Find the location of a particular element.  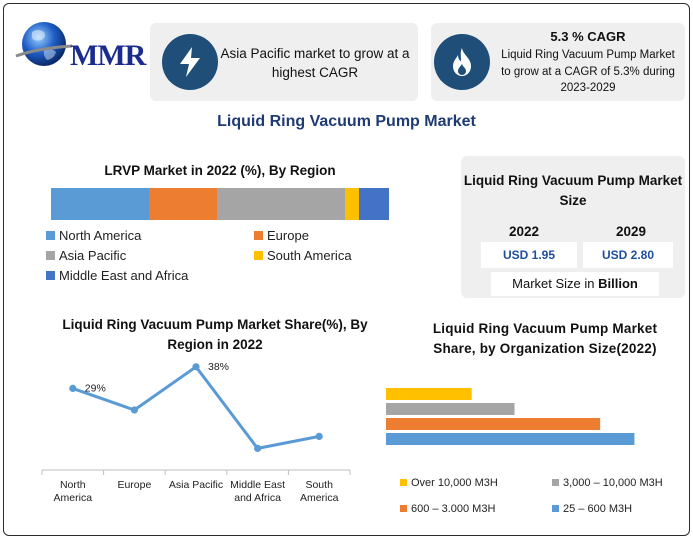

line-point-asia-pacific is located at coordinates (196, 367).